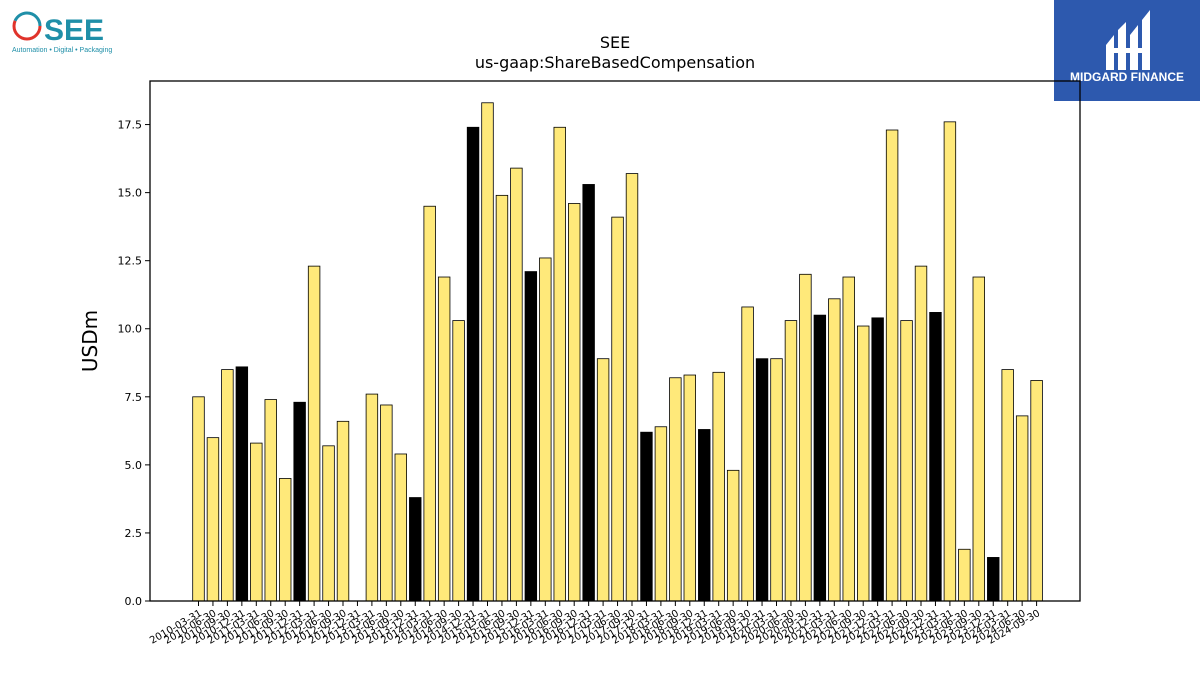  Describe the element at coordinates (62, 50) in the screenshot. I see `logo-left-tagline: Automation • Digital • Packaging` at that location.